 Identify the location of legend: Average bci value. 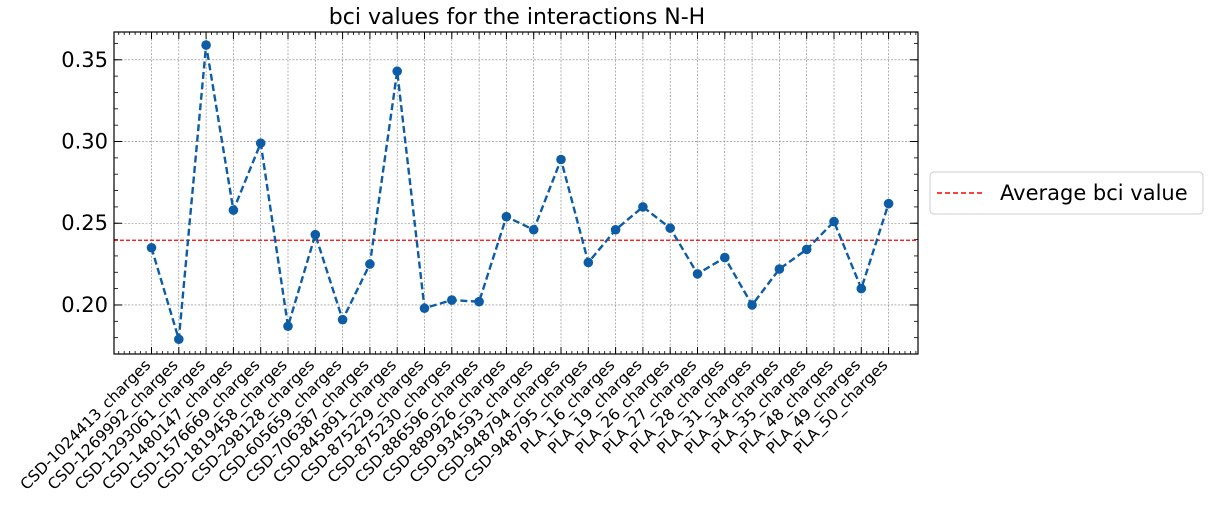
(1066, 193).